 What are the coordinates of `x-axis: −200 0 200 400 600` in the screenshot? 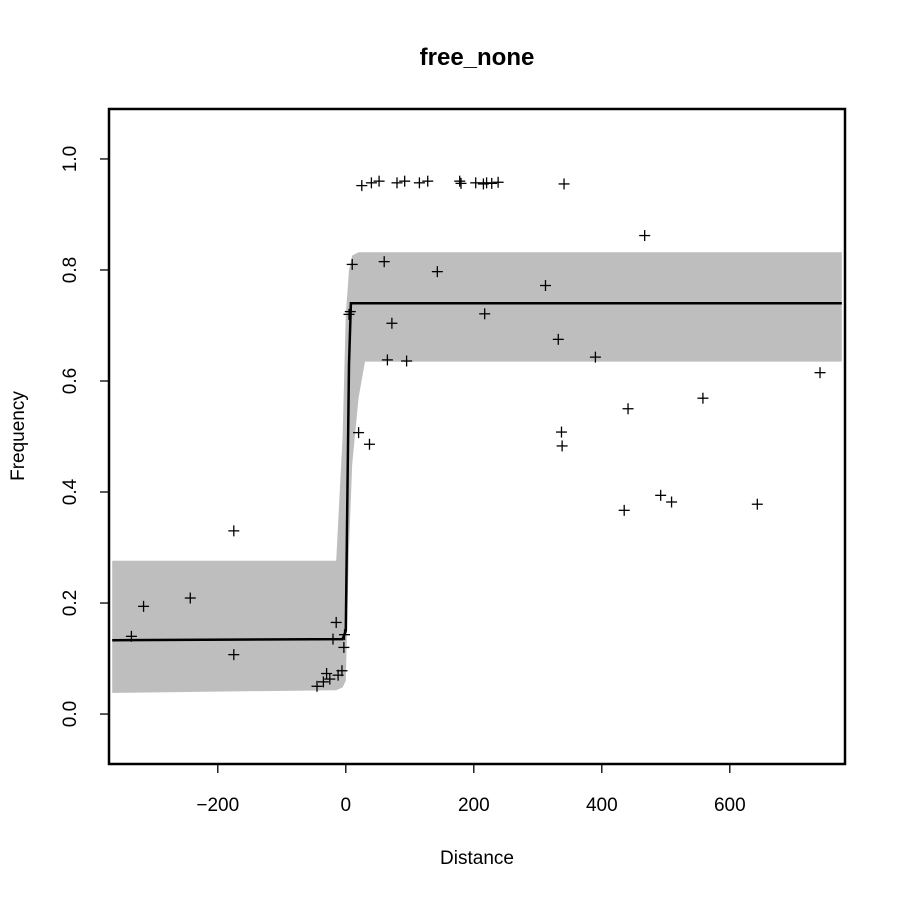 It's located at (471, 790).